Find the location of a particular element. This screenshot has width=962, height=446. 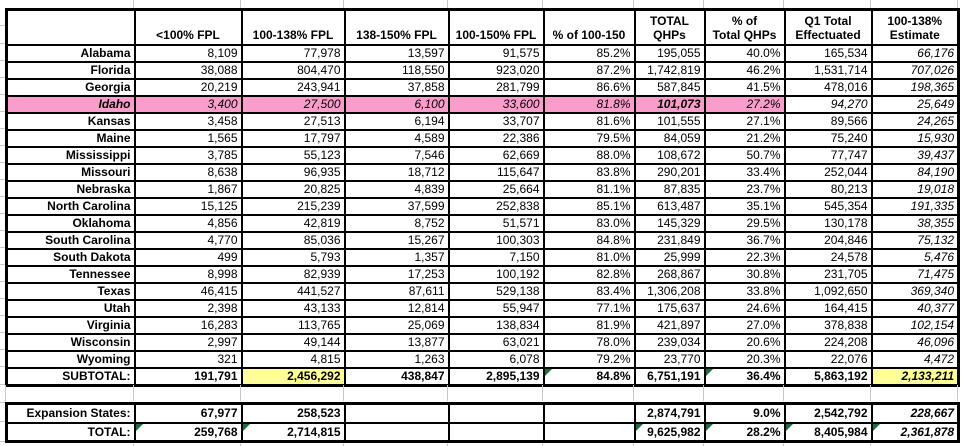

table-cell: 478,016 is located at coordinates (828, 87).